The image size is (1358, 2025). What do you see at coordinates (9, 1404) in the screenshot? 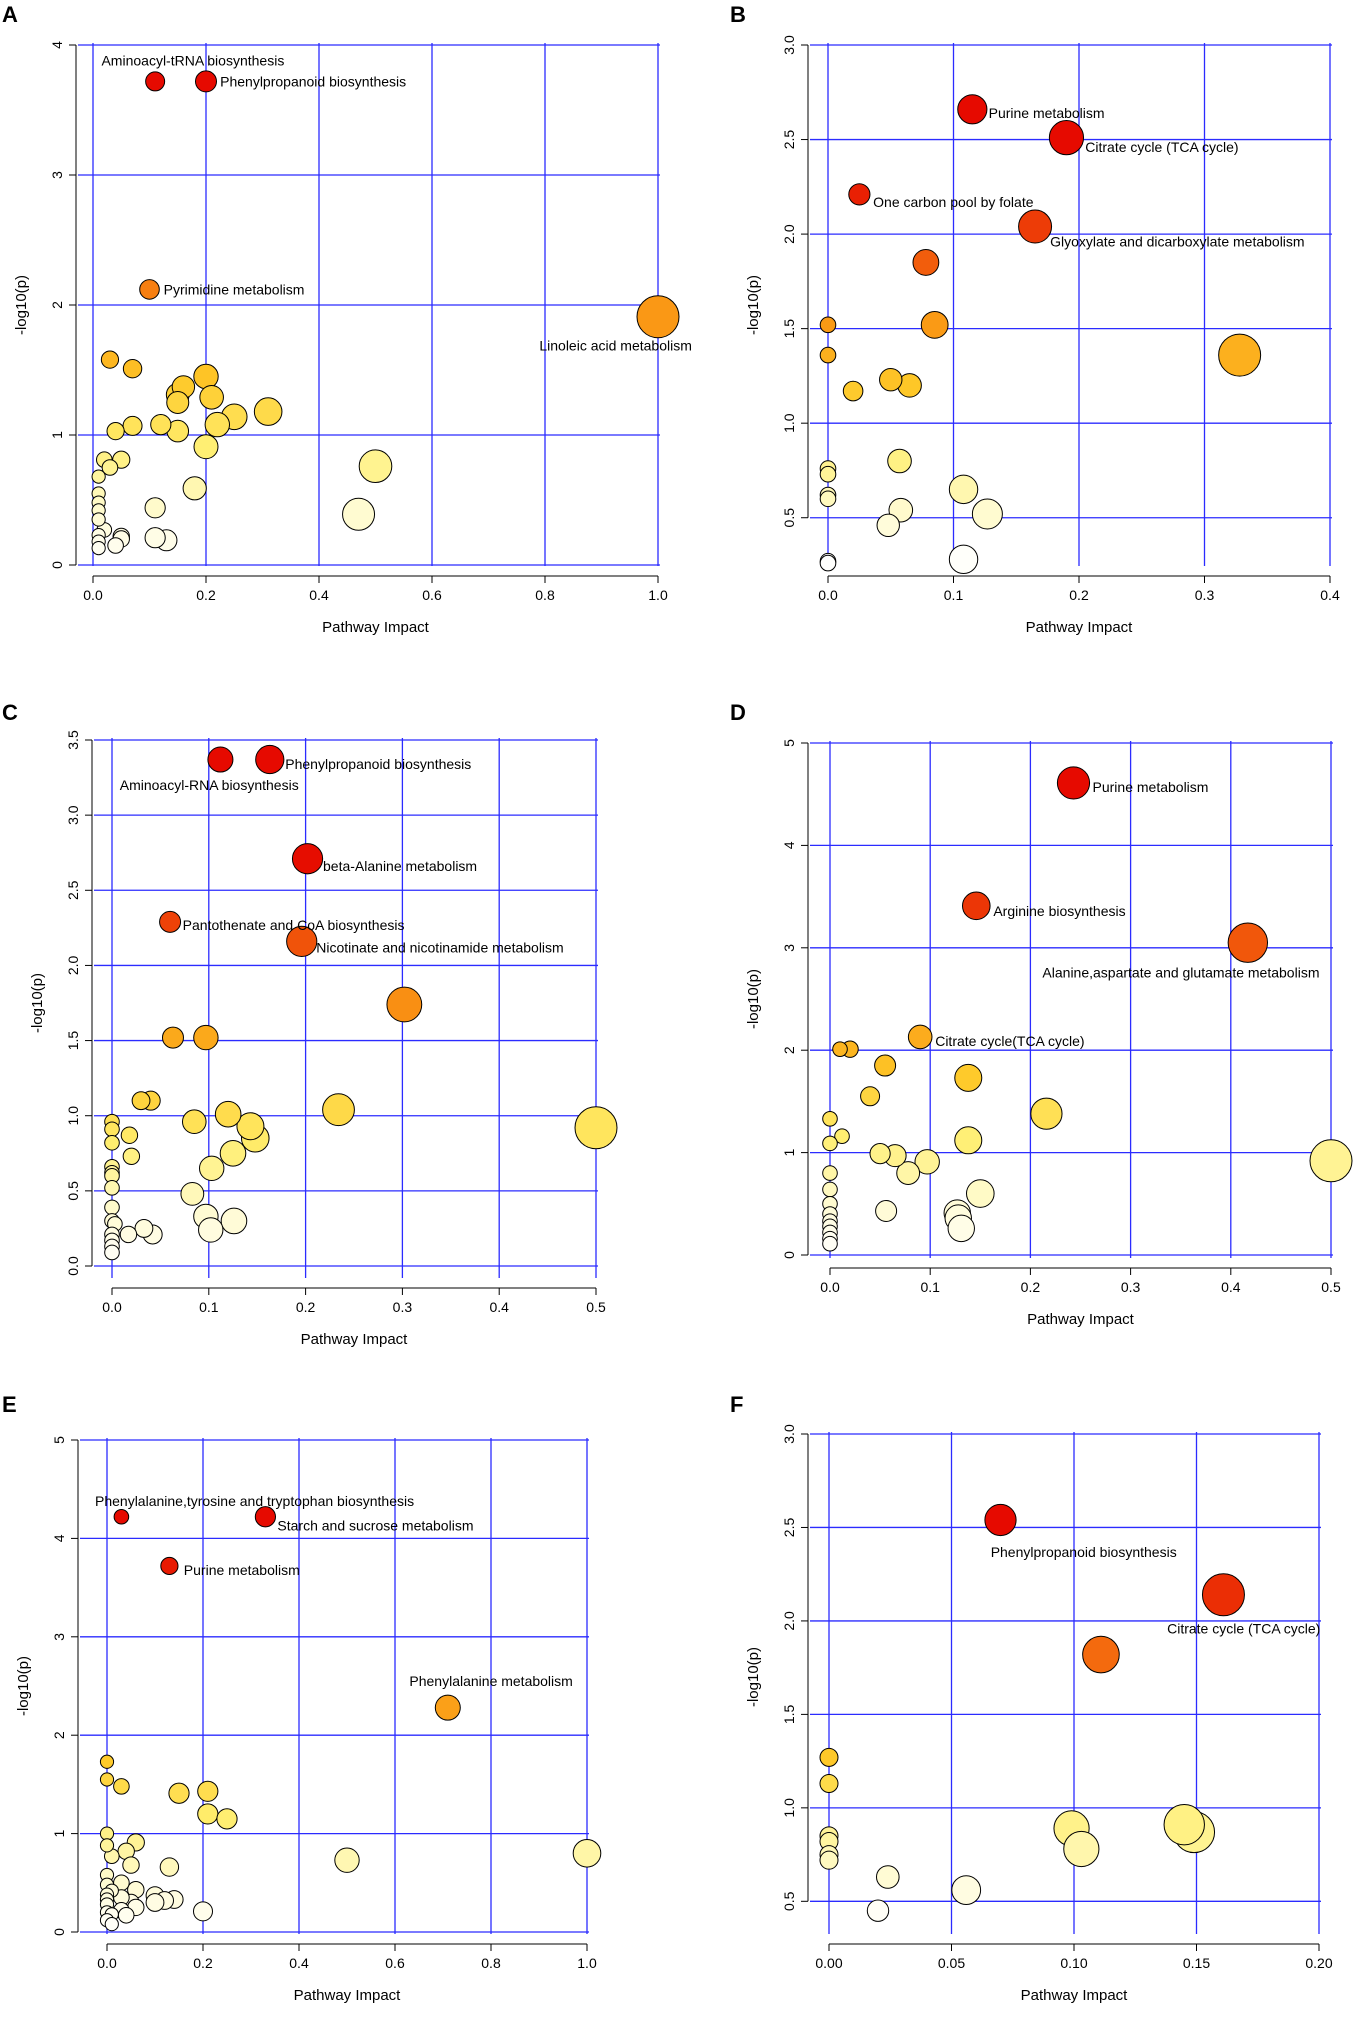
I see `panel-label: E` at bounding box center [9, 1404].